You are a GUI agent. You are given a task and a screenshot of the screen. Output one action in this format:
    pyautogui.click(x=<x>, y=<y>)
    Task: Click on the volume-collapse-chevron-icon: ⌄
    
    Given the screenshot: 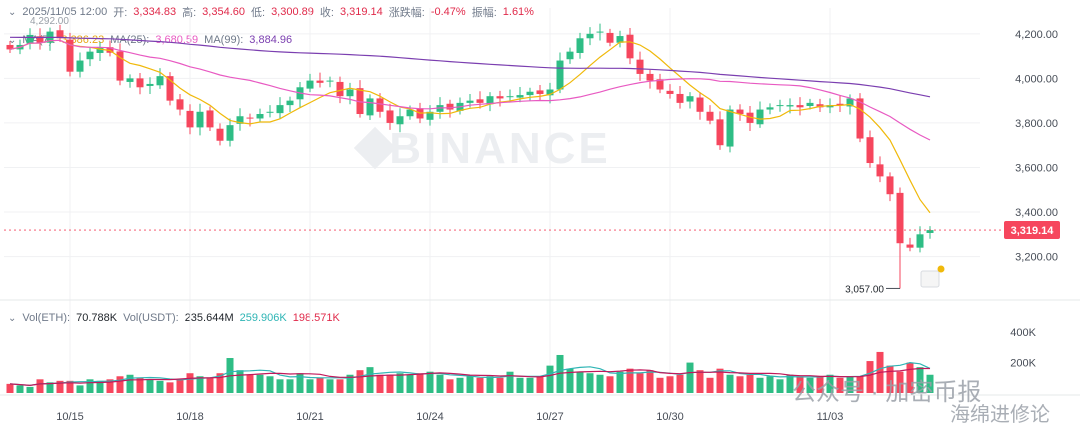 What is the action you would take?
    pyautogui.click(x=12, y=318)
    